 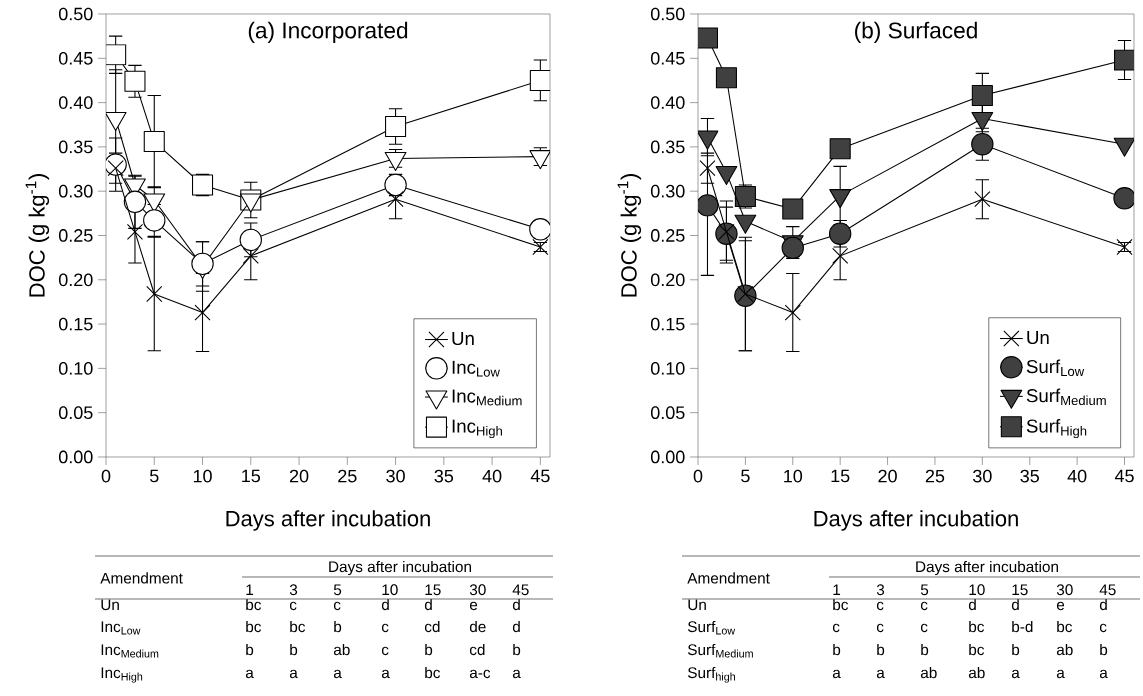 I want to click on y-tick-label: 0.35, so click(x=667, y=147).